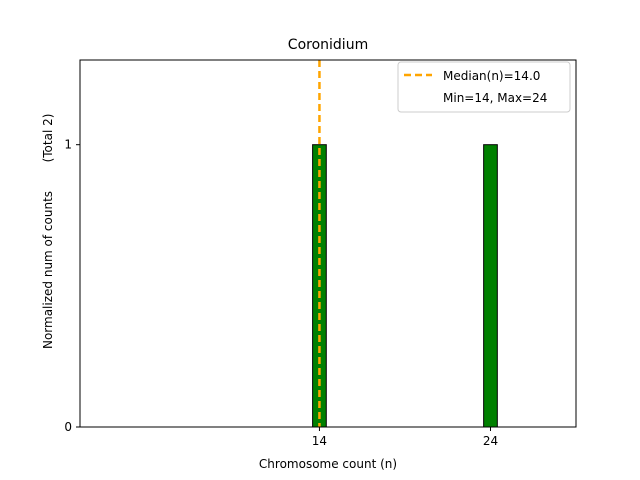  I want to click on x-axis-label: Chromosome count (n), so click(328, 464).